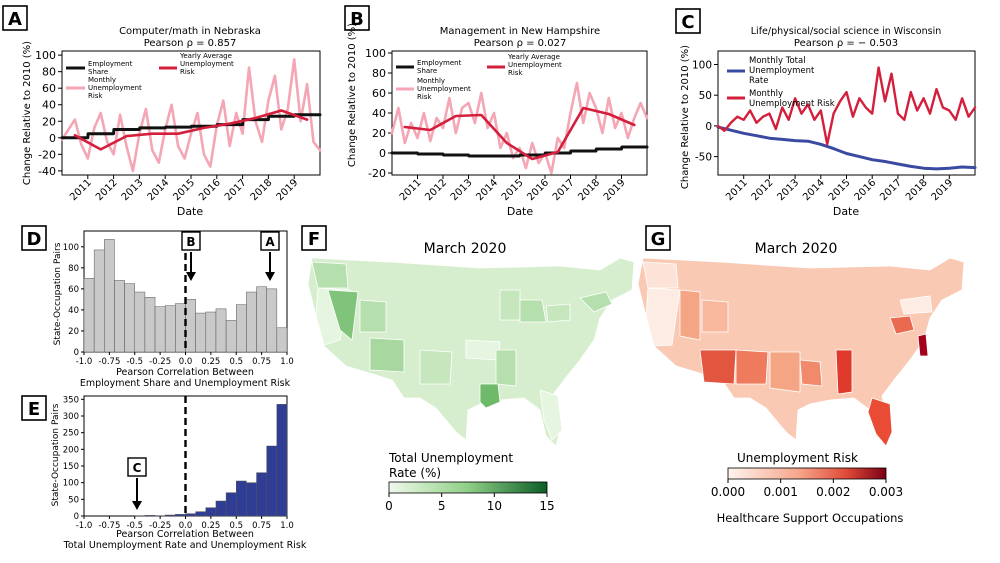  Describe the element at coordinates (270, 241) in the screenshot. I see `marker-a-box` at that location.